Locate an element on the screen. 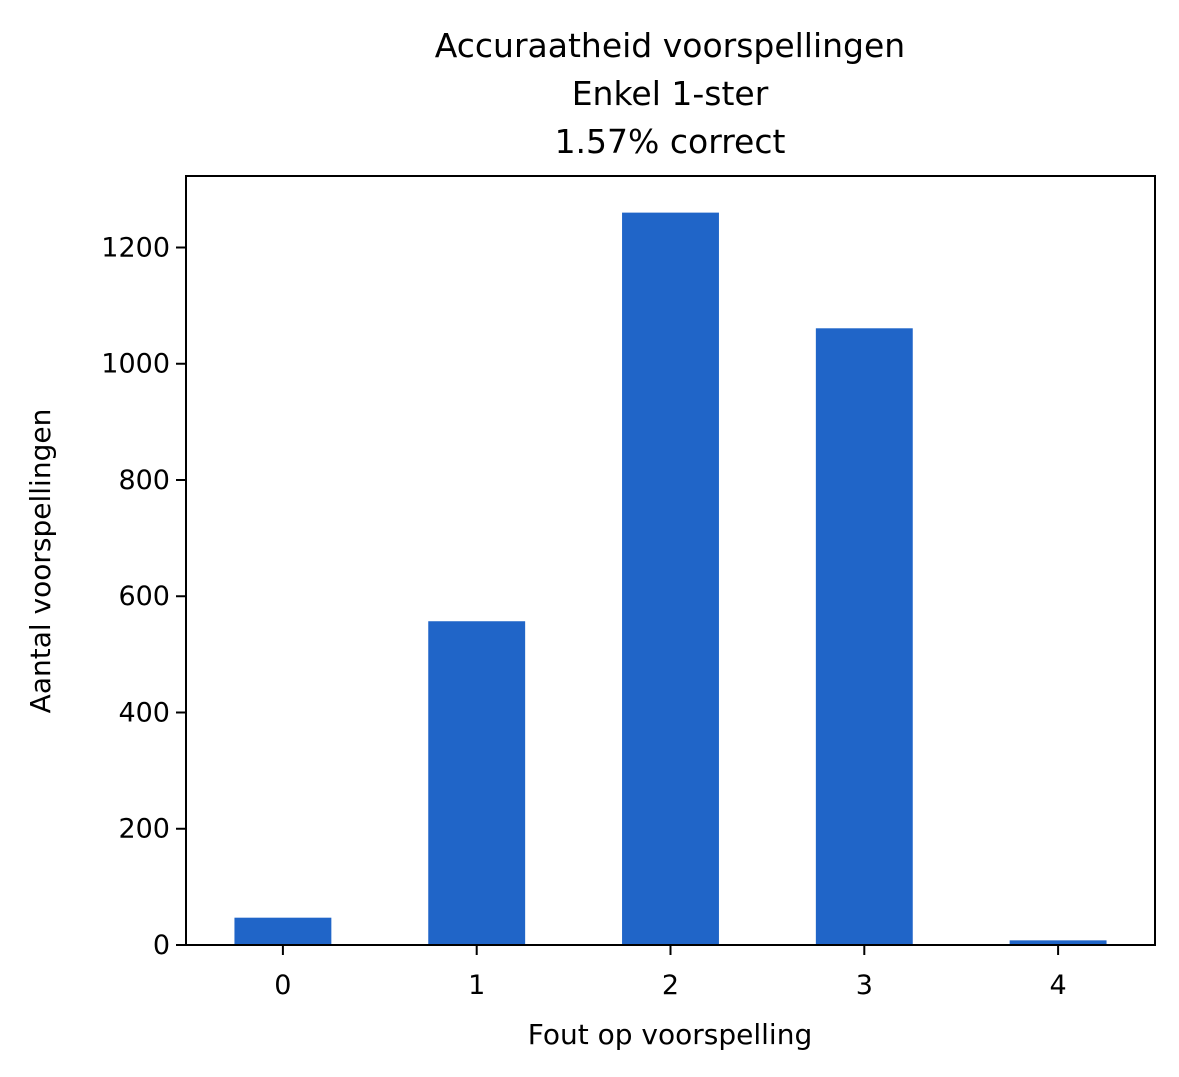 This screenshot has height=1077, width=1179. chart-title-line-3: 1.57% correct is located at coordinates (670, 141).